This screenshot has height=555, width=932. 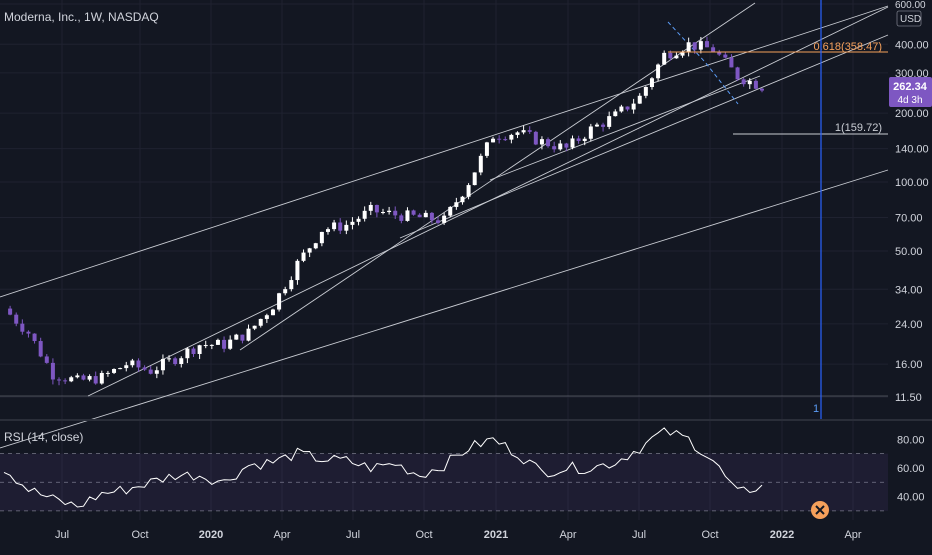 What do you see at coordinates (910, 92) in the screenshot?
I see `last-price-tag: 262.34 4d 3h` at bounding box center [910, 92].